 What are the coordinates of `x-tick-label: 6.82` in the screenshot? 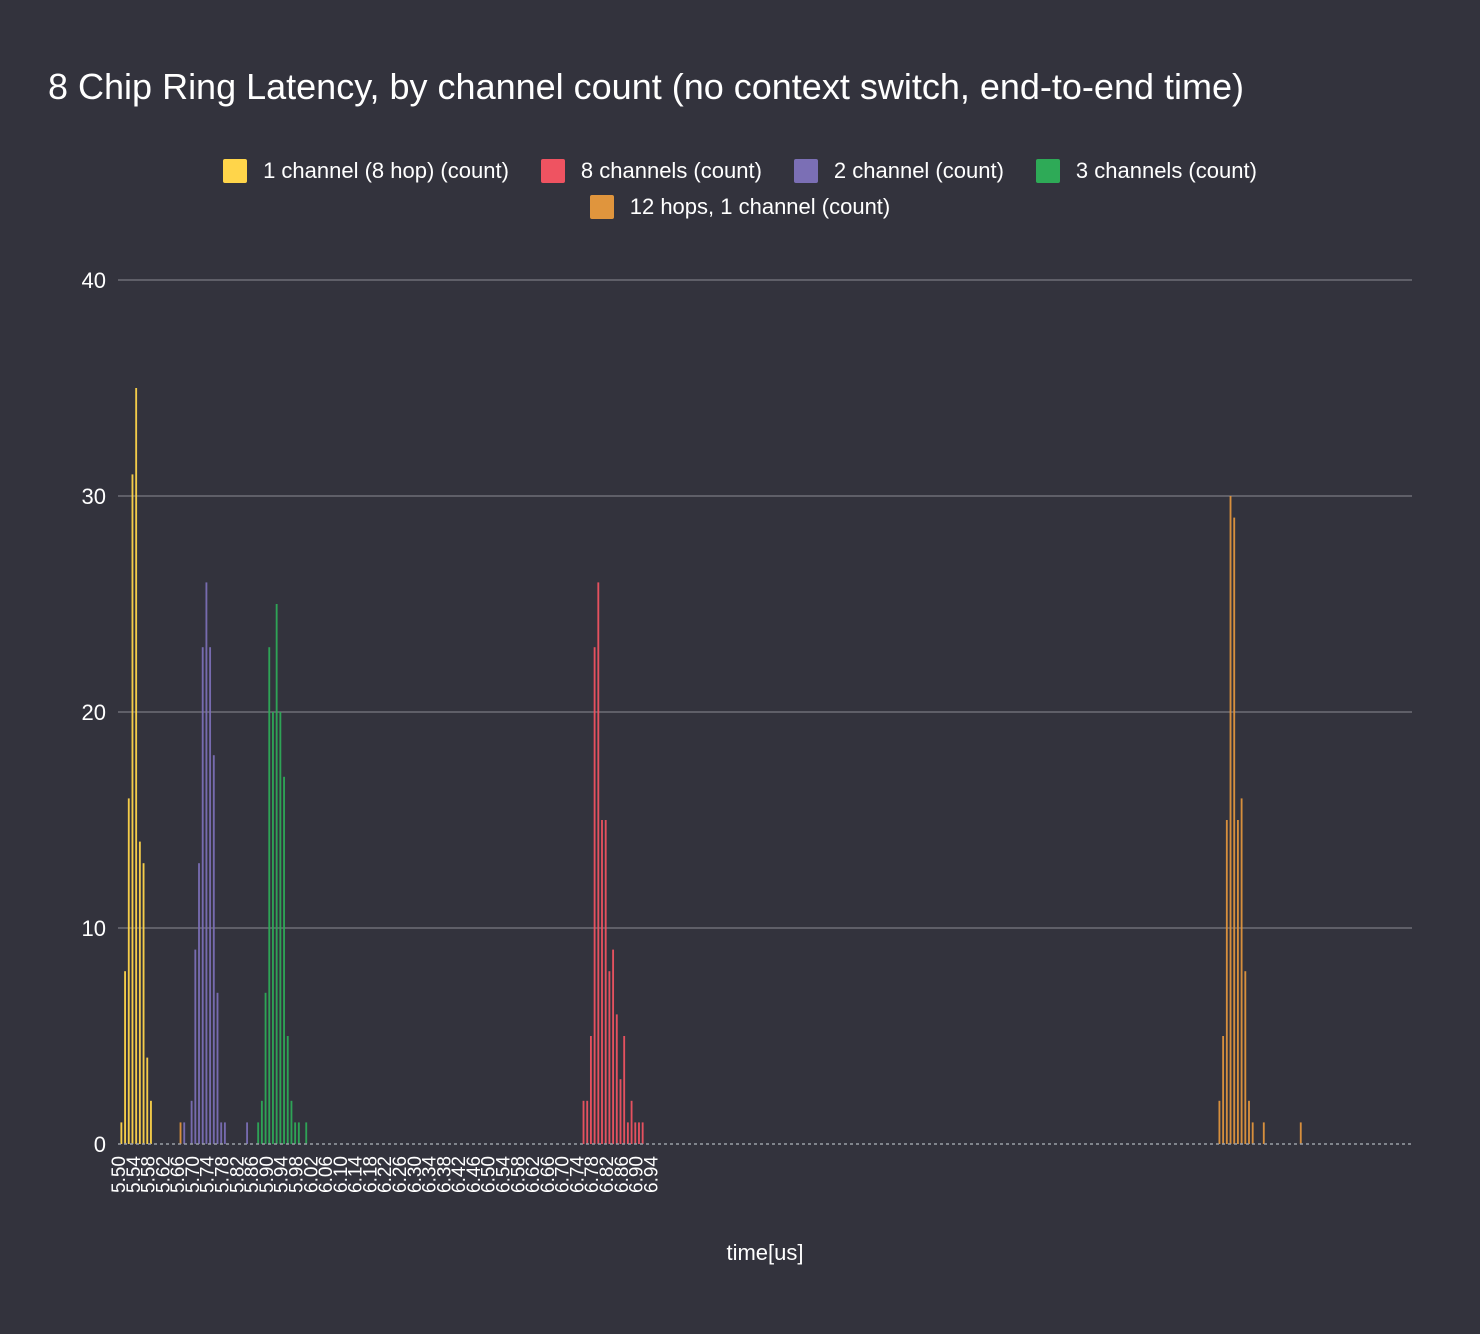 It's located at (607, 1174).